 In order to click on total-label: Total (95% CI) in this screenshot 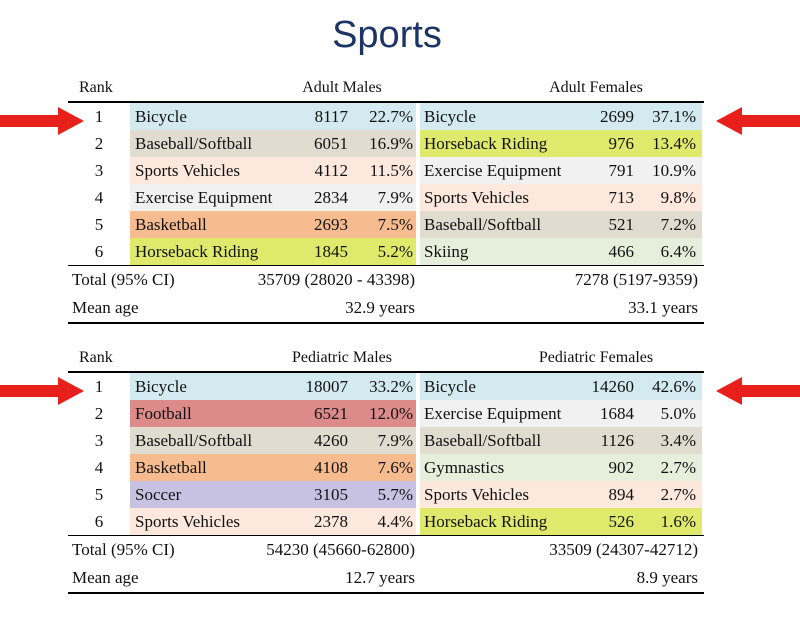, I will do `click(123, 549)`.